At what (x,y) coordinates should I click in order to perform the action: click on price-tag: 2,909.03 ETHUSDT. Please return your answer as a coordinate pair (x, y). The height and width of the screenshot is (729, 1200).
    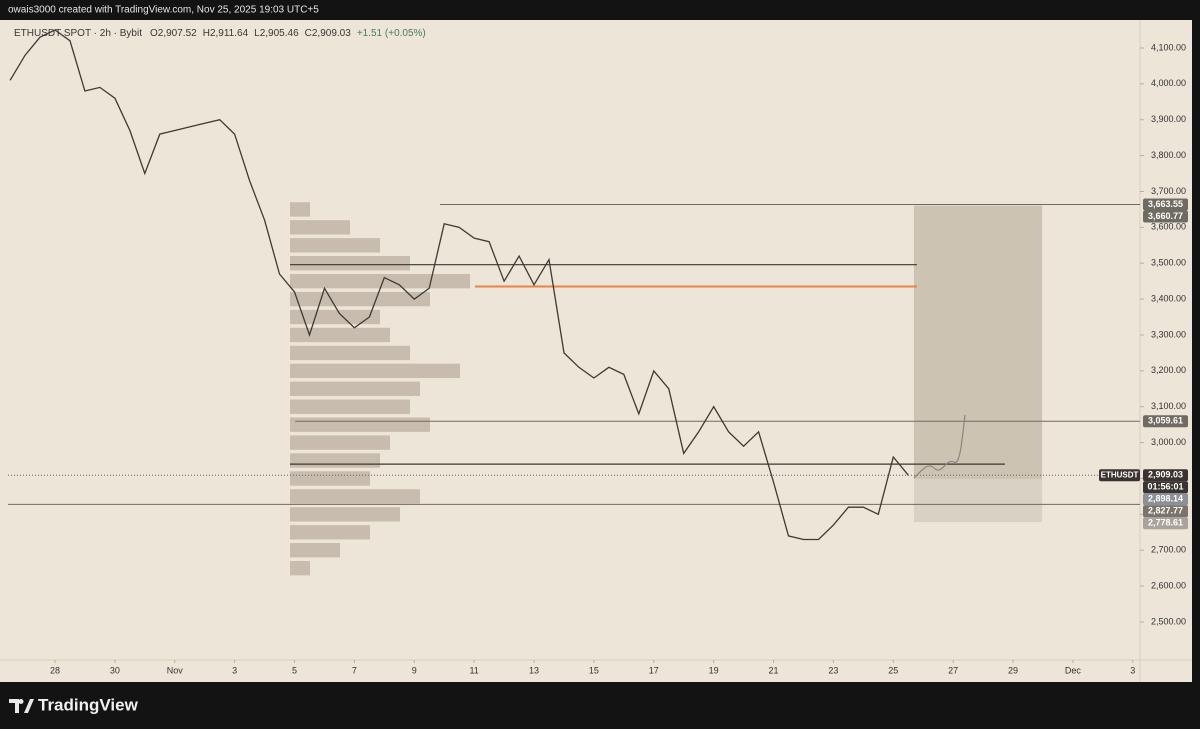
    Looking at the image, I should click on (1143, 475).